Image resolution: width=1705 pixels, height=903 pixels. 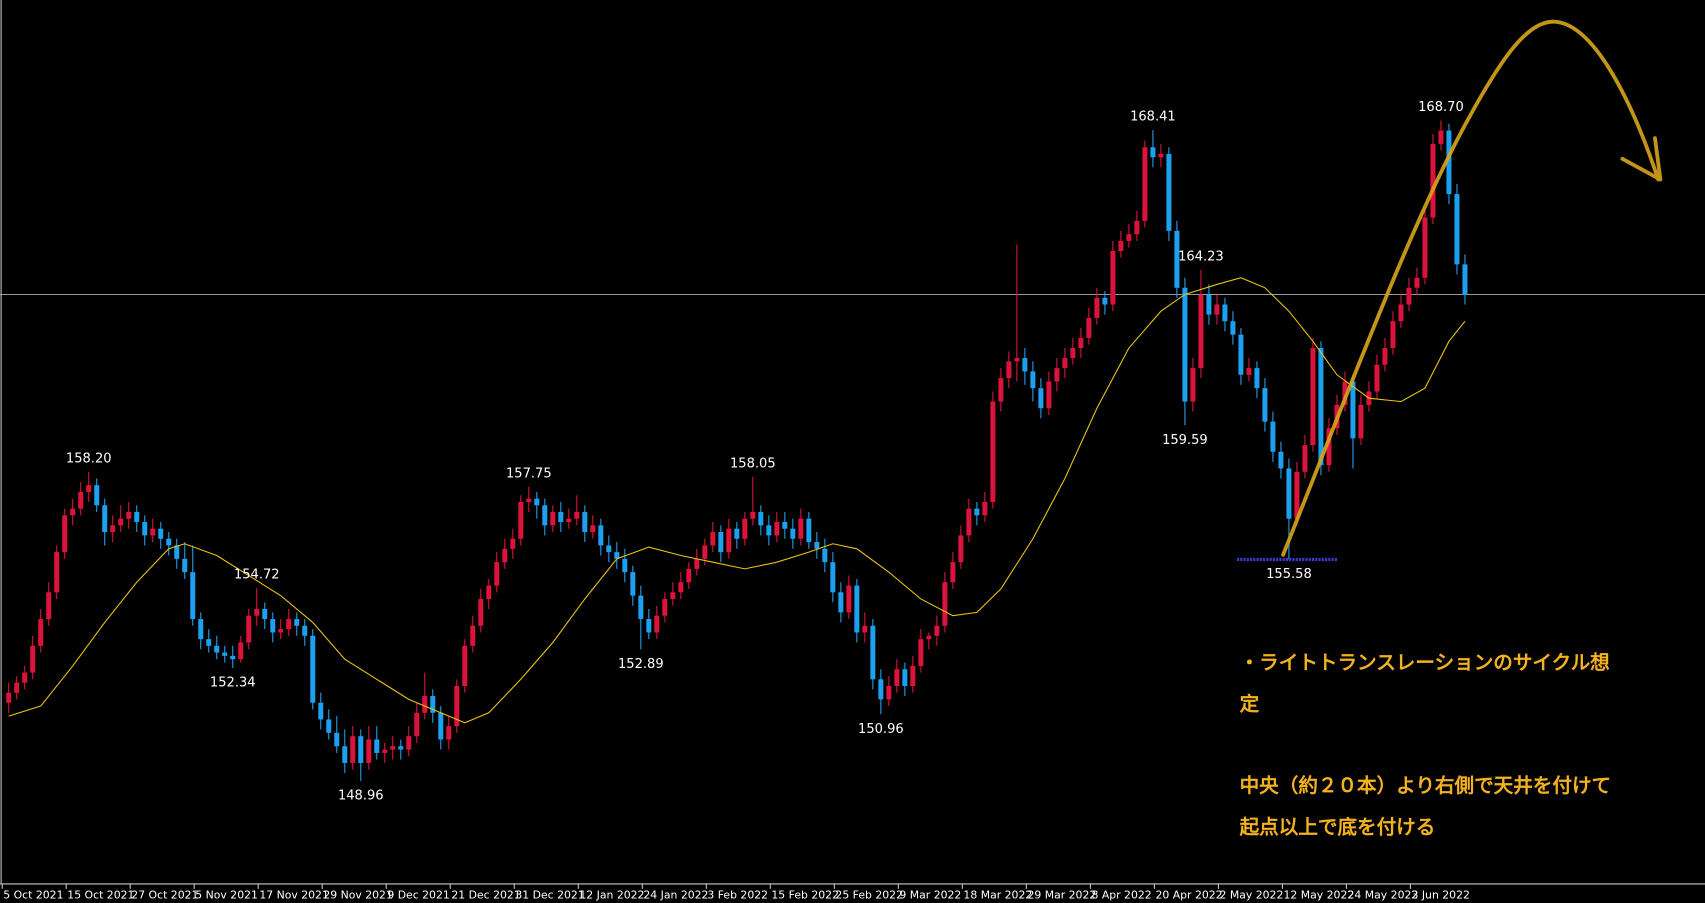 I want to click on price-label: 148.96, so click(x=361, y=796).